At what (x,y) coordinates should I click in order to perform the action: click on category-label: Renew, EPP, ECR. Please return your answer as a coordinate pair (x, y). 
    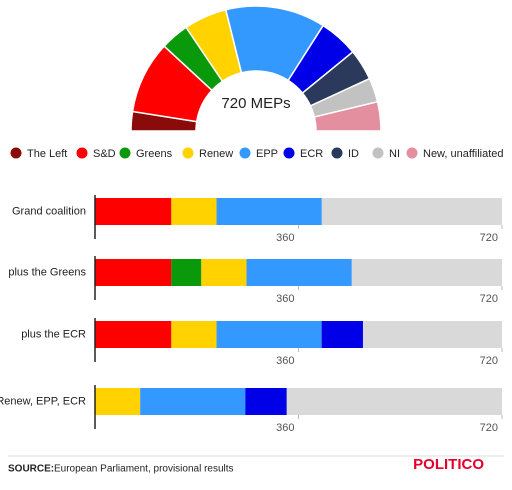
    Looking at the image, I should click on (43, 401).